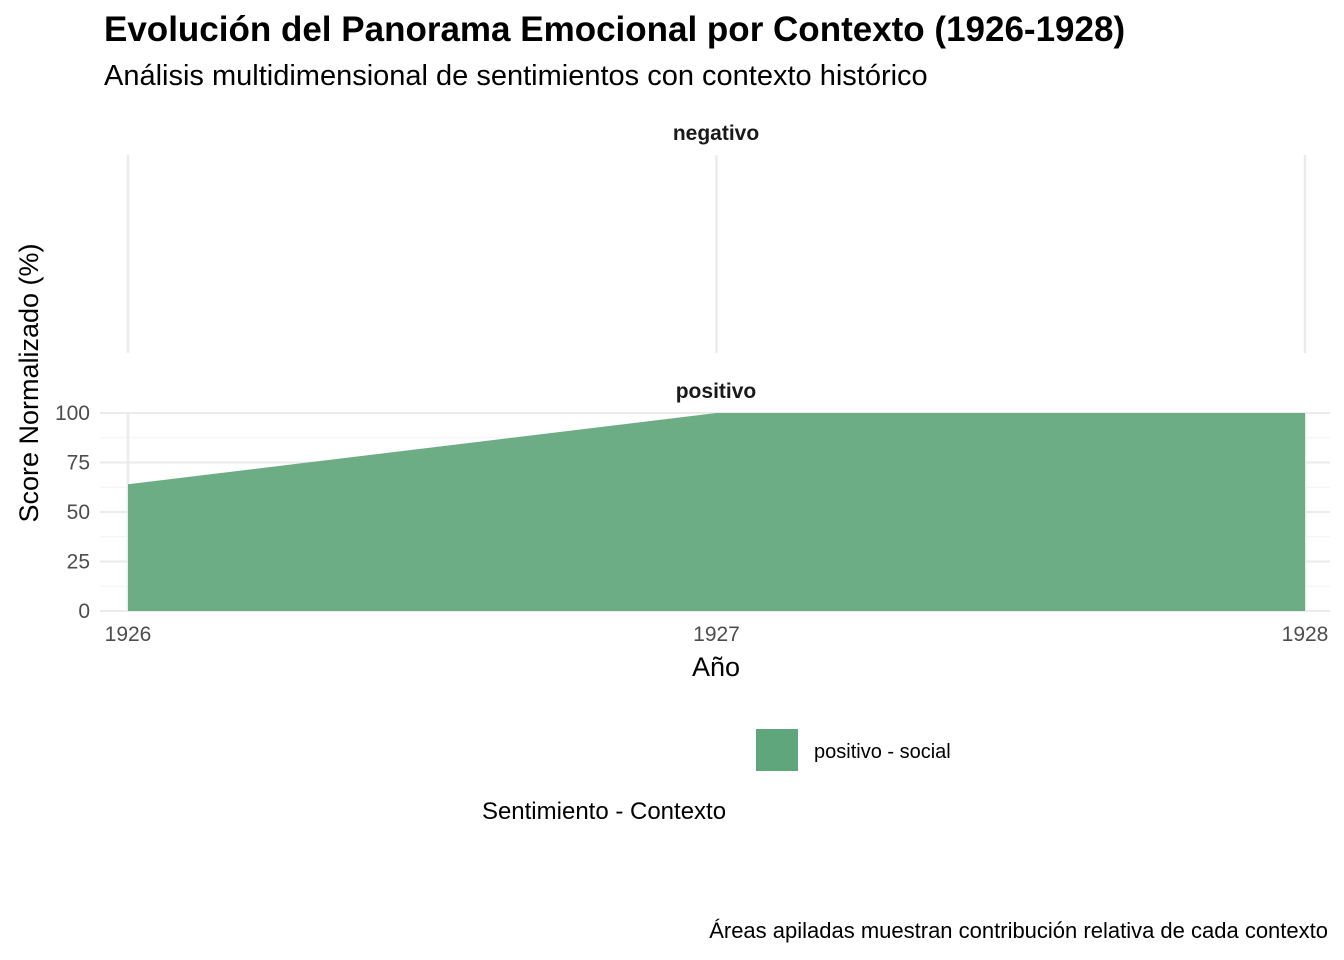 The height and width of the screenshot is (960, 1344). What do you see at coordinates (78, 463) in the screenshot?
I see `y-tick-label: 75` at bounding box center [78, 463].